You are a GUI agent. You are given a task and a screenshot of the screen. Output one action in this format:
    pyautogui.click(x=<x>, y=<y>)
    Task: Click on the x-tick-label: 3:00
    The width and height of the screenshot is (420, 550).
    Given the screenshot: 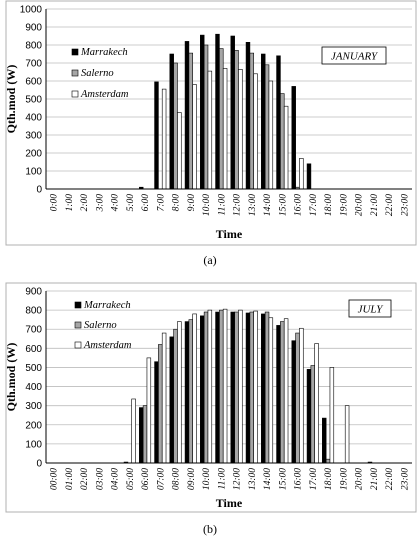 What is the action you would take?
    pyautogui.click(x=100, y=203)
    